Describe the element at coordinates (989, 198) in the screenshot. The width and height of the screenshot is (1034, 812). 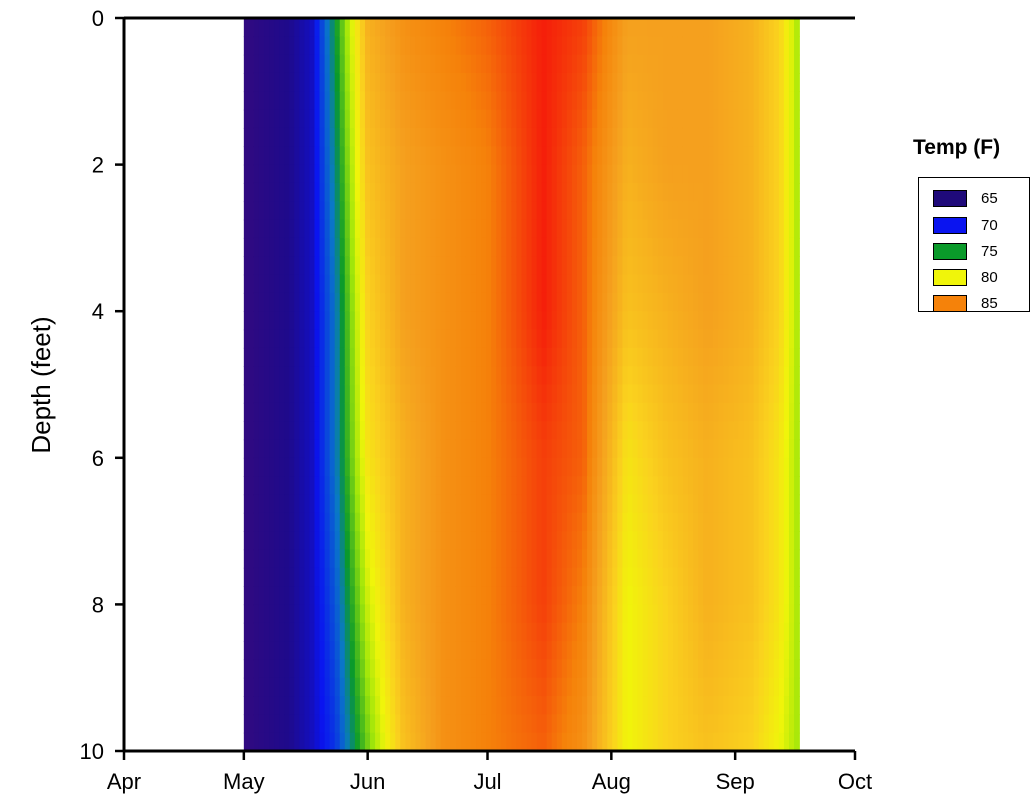
I see `legend-label: 65` at that location.